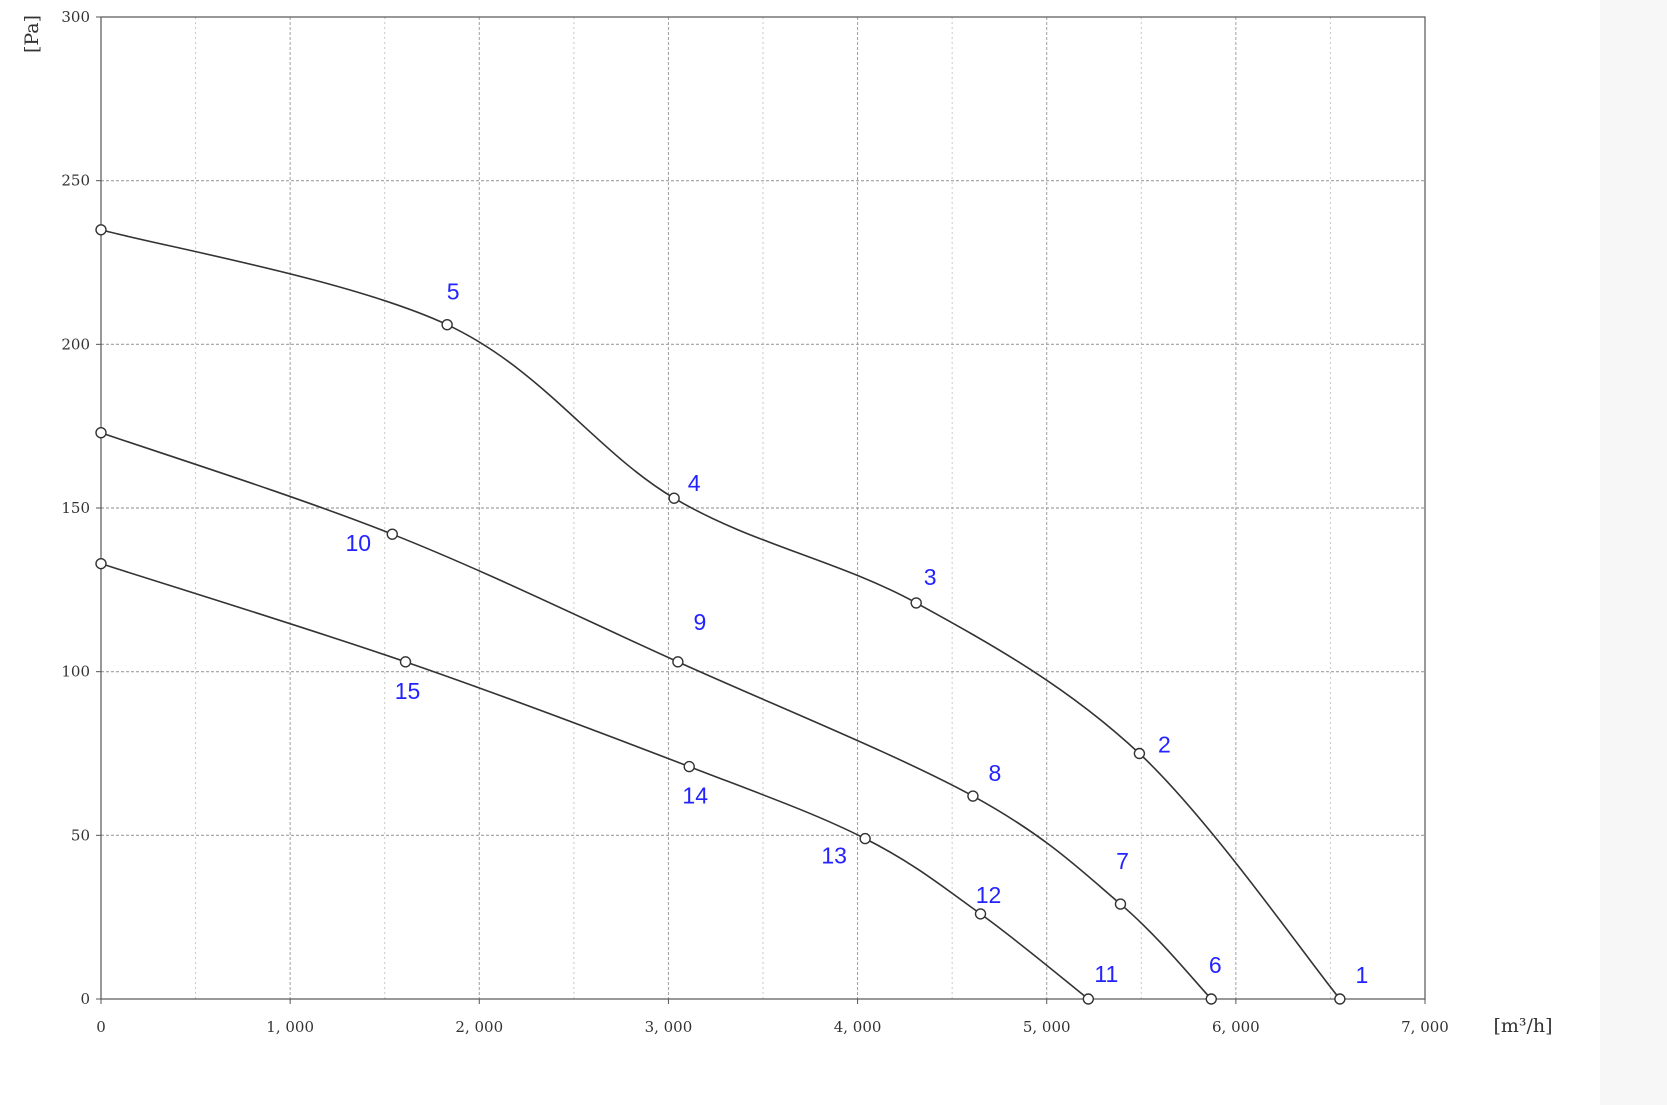 Image resolution: width=1667 pixels, height=1105 pixels. What do you see at coordinates (75, 508) in the screenshot?
I see `y-tick-label: 150` at bounding box center [75, 508].